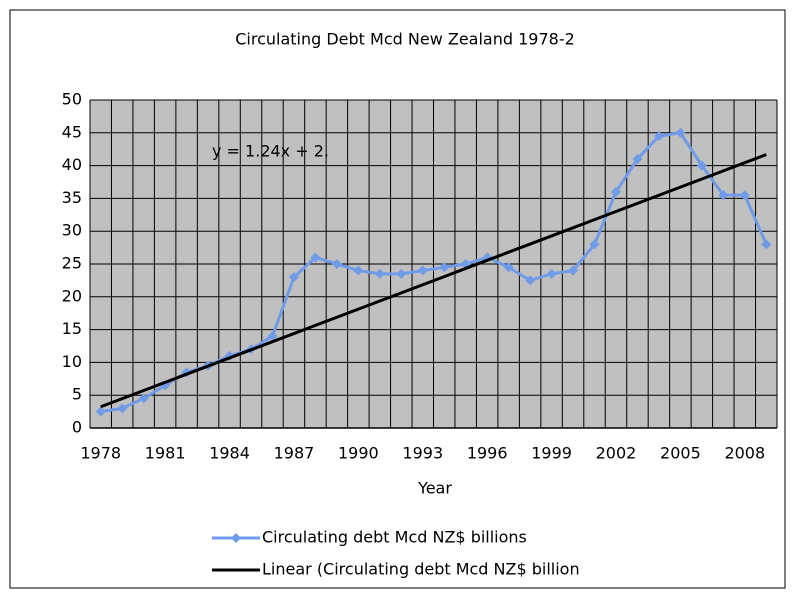  Describe the element at coordinates (77, 427) in the screenshot. I see `y-tick-label: 0` at that location.